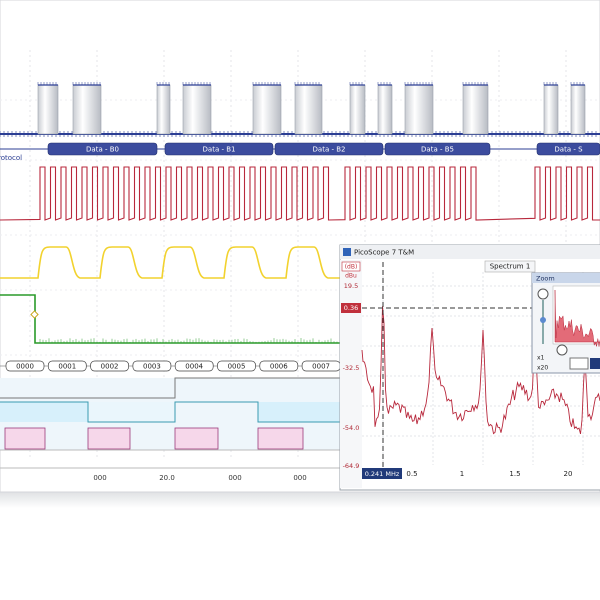  What do you see at coordinates (566, 278) in the screenshot?
I see `zoom-header` at bounding box center [566, 278].